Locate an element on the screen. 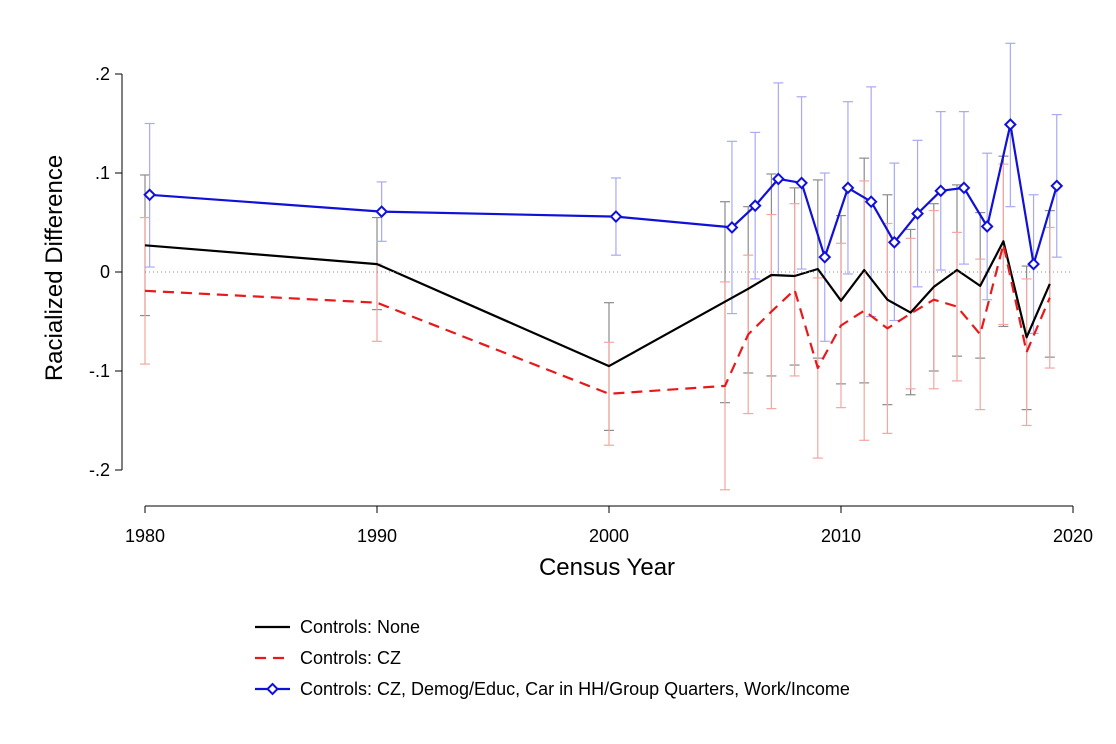  y-tick-label: .2 is located at coordinates (102, 74).